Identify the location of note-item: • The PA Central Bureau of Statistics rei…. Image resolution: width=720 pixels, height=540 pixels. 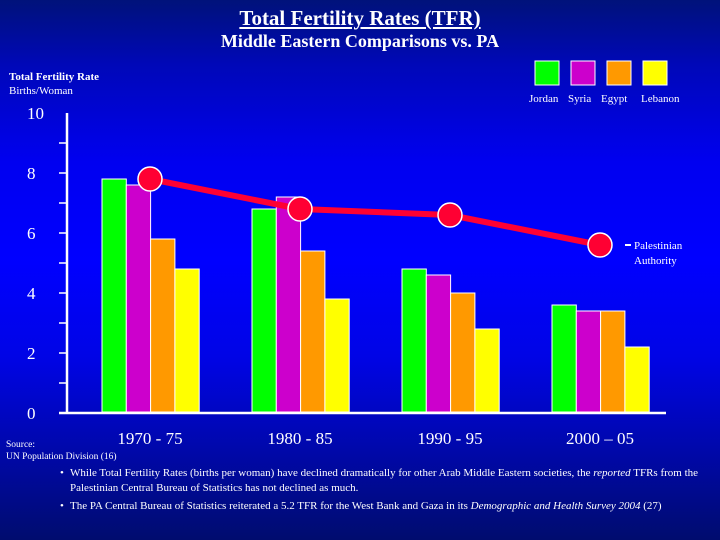
(385, 506).